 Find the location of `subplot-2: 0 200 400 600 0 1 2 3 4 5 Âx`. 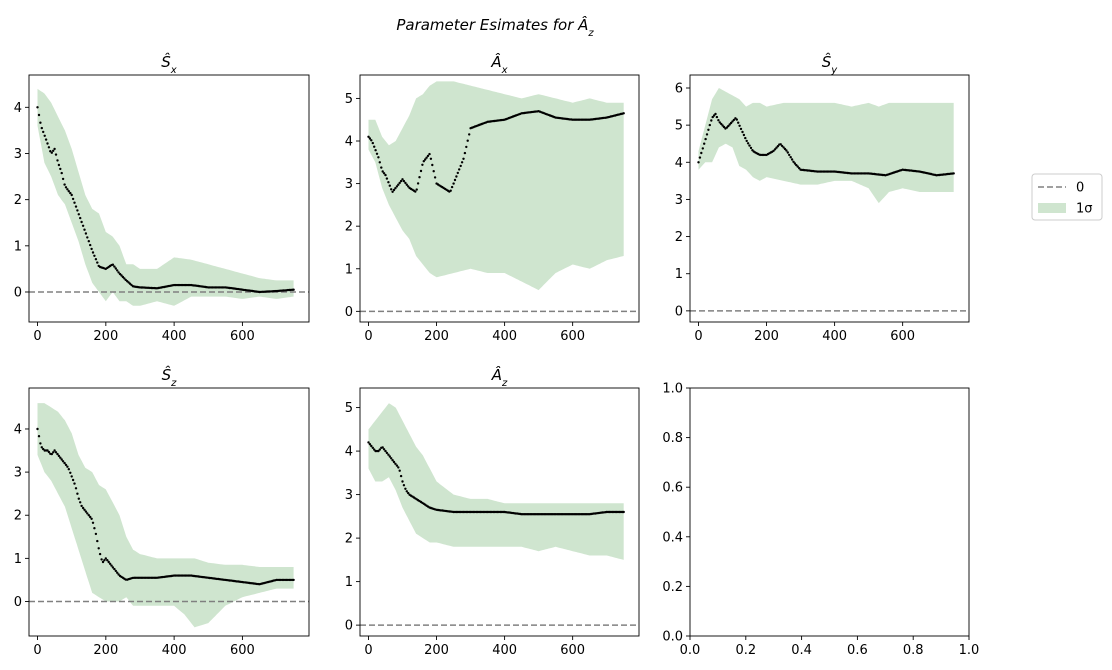

subplot-2: 0 200 400 600 0 1 2 3 4 5 Âx is located at coordinates (492, 198).